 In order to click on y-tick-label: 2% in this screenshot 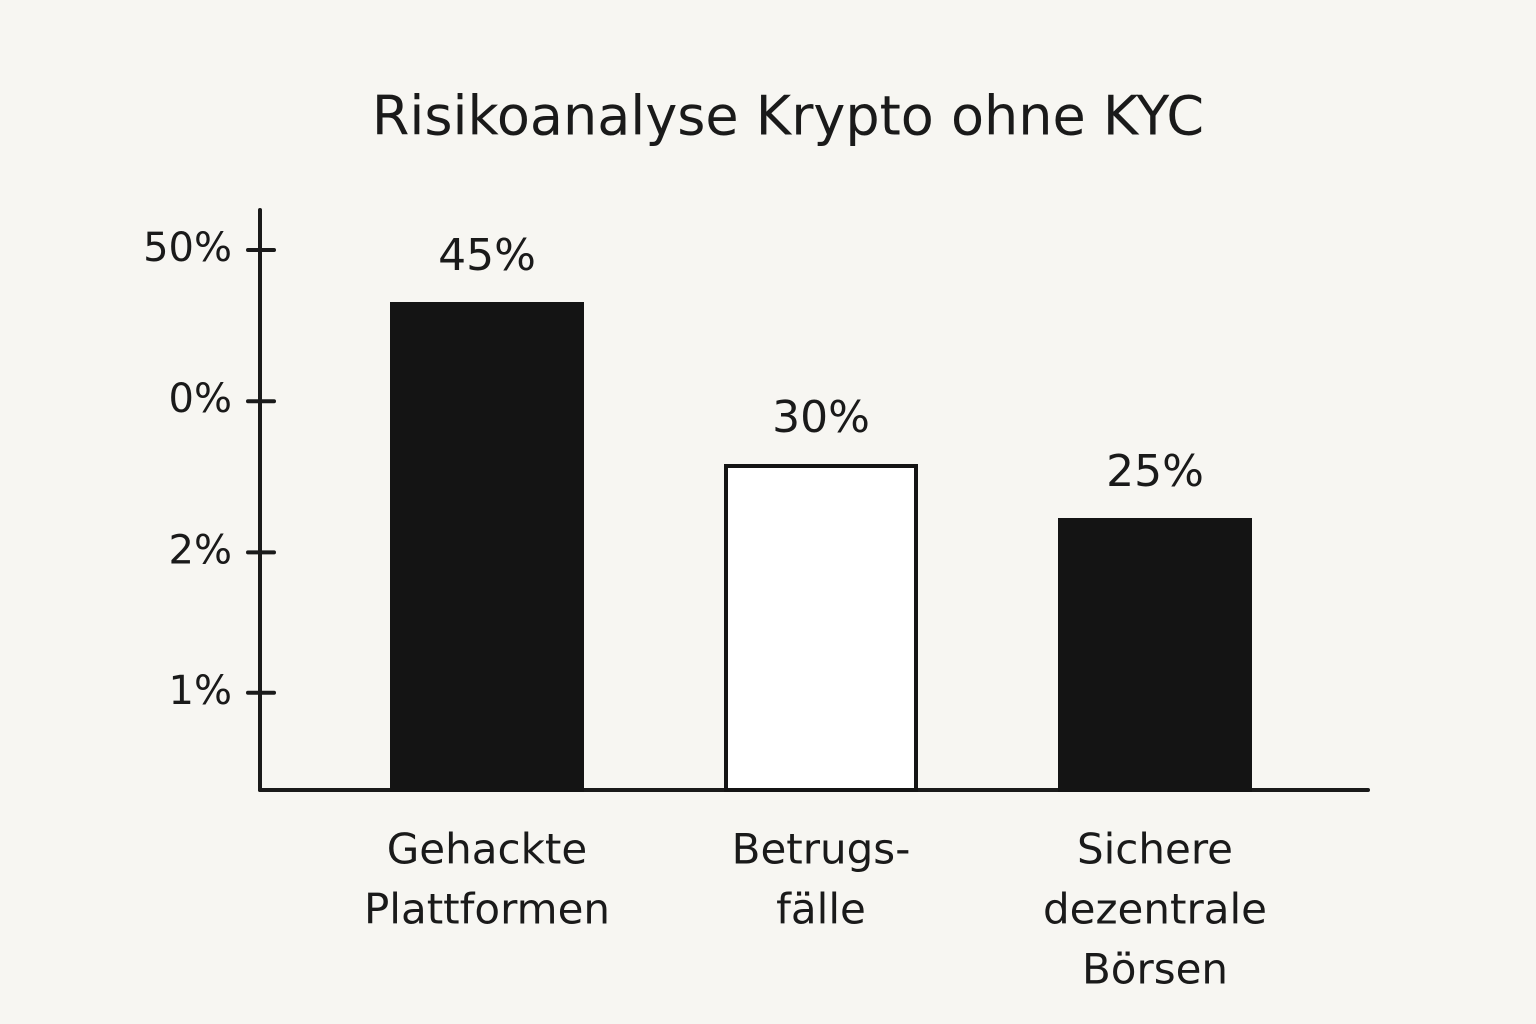, I will do `click(200, 550)`.